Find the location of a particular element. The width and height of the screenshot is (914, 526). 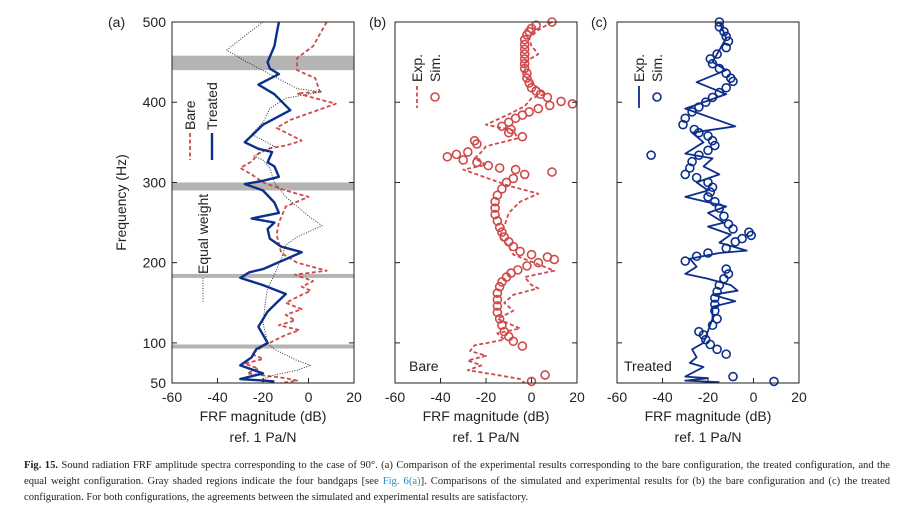

panel-configuration-label: Bare is located at coordinates (424, 366).